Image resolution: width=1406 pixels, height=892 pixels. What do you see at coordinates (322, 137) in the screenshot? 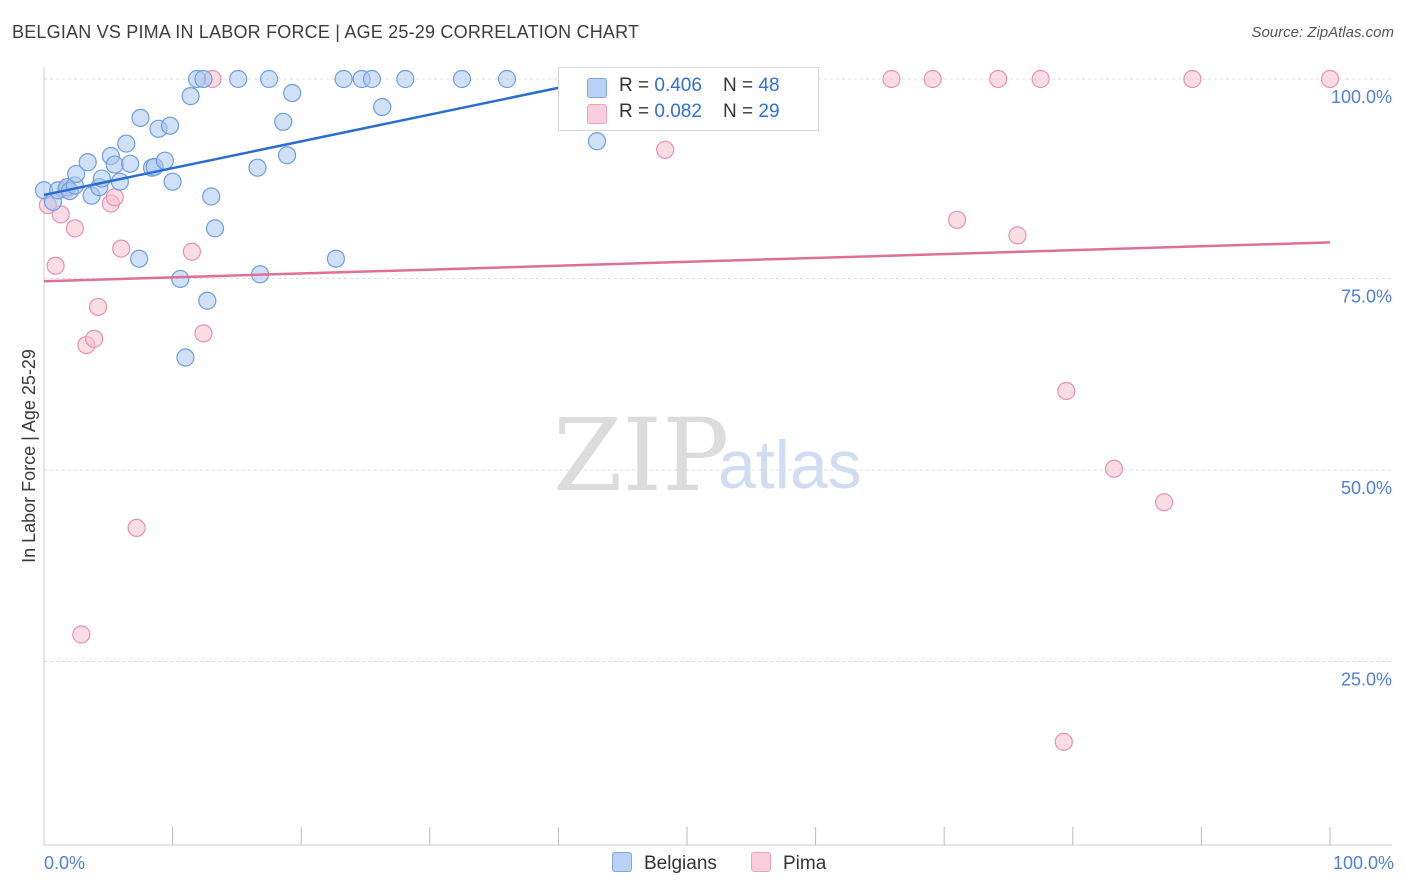
I see `belgians-trend-line` at bounding box center [322, 137].